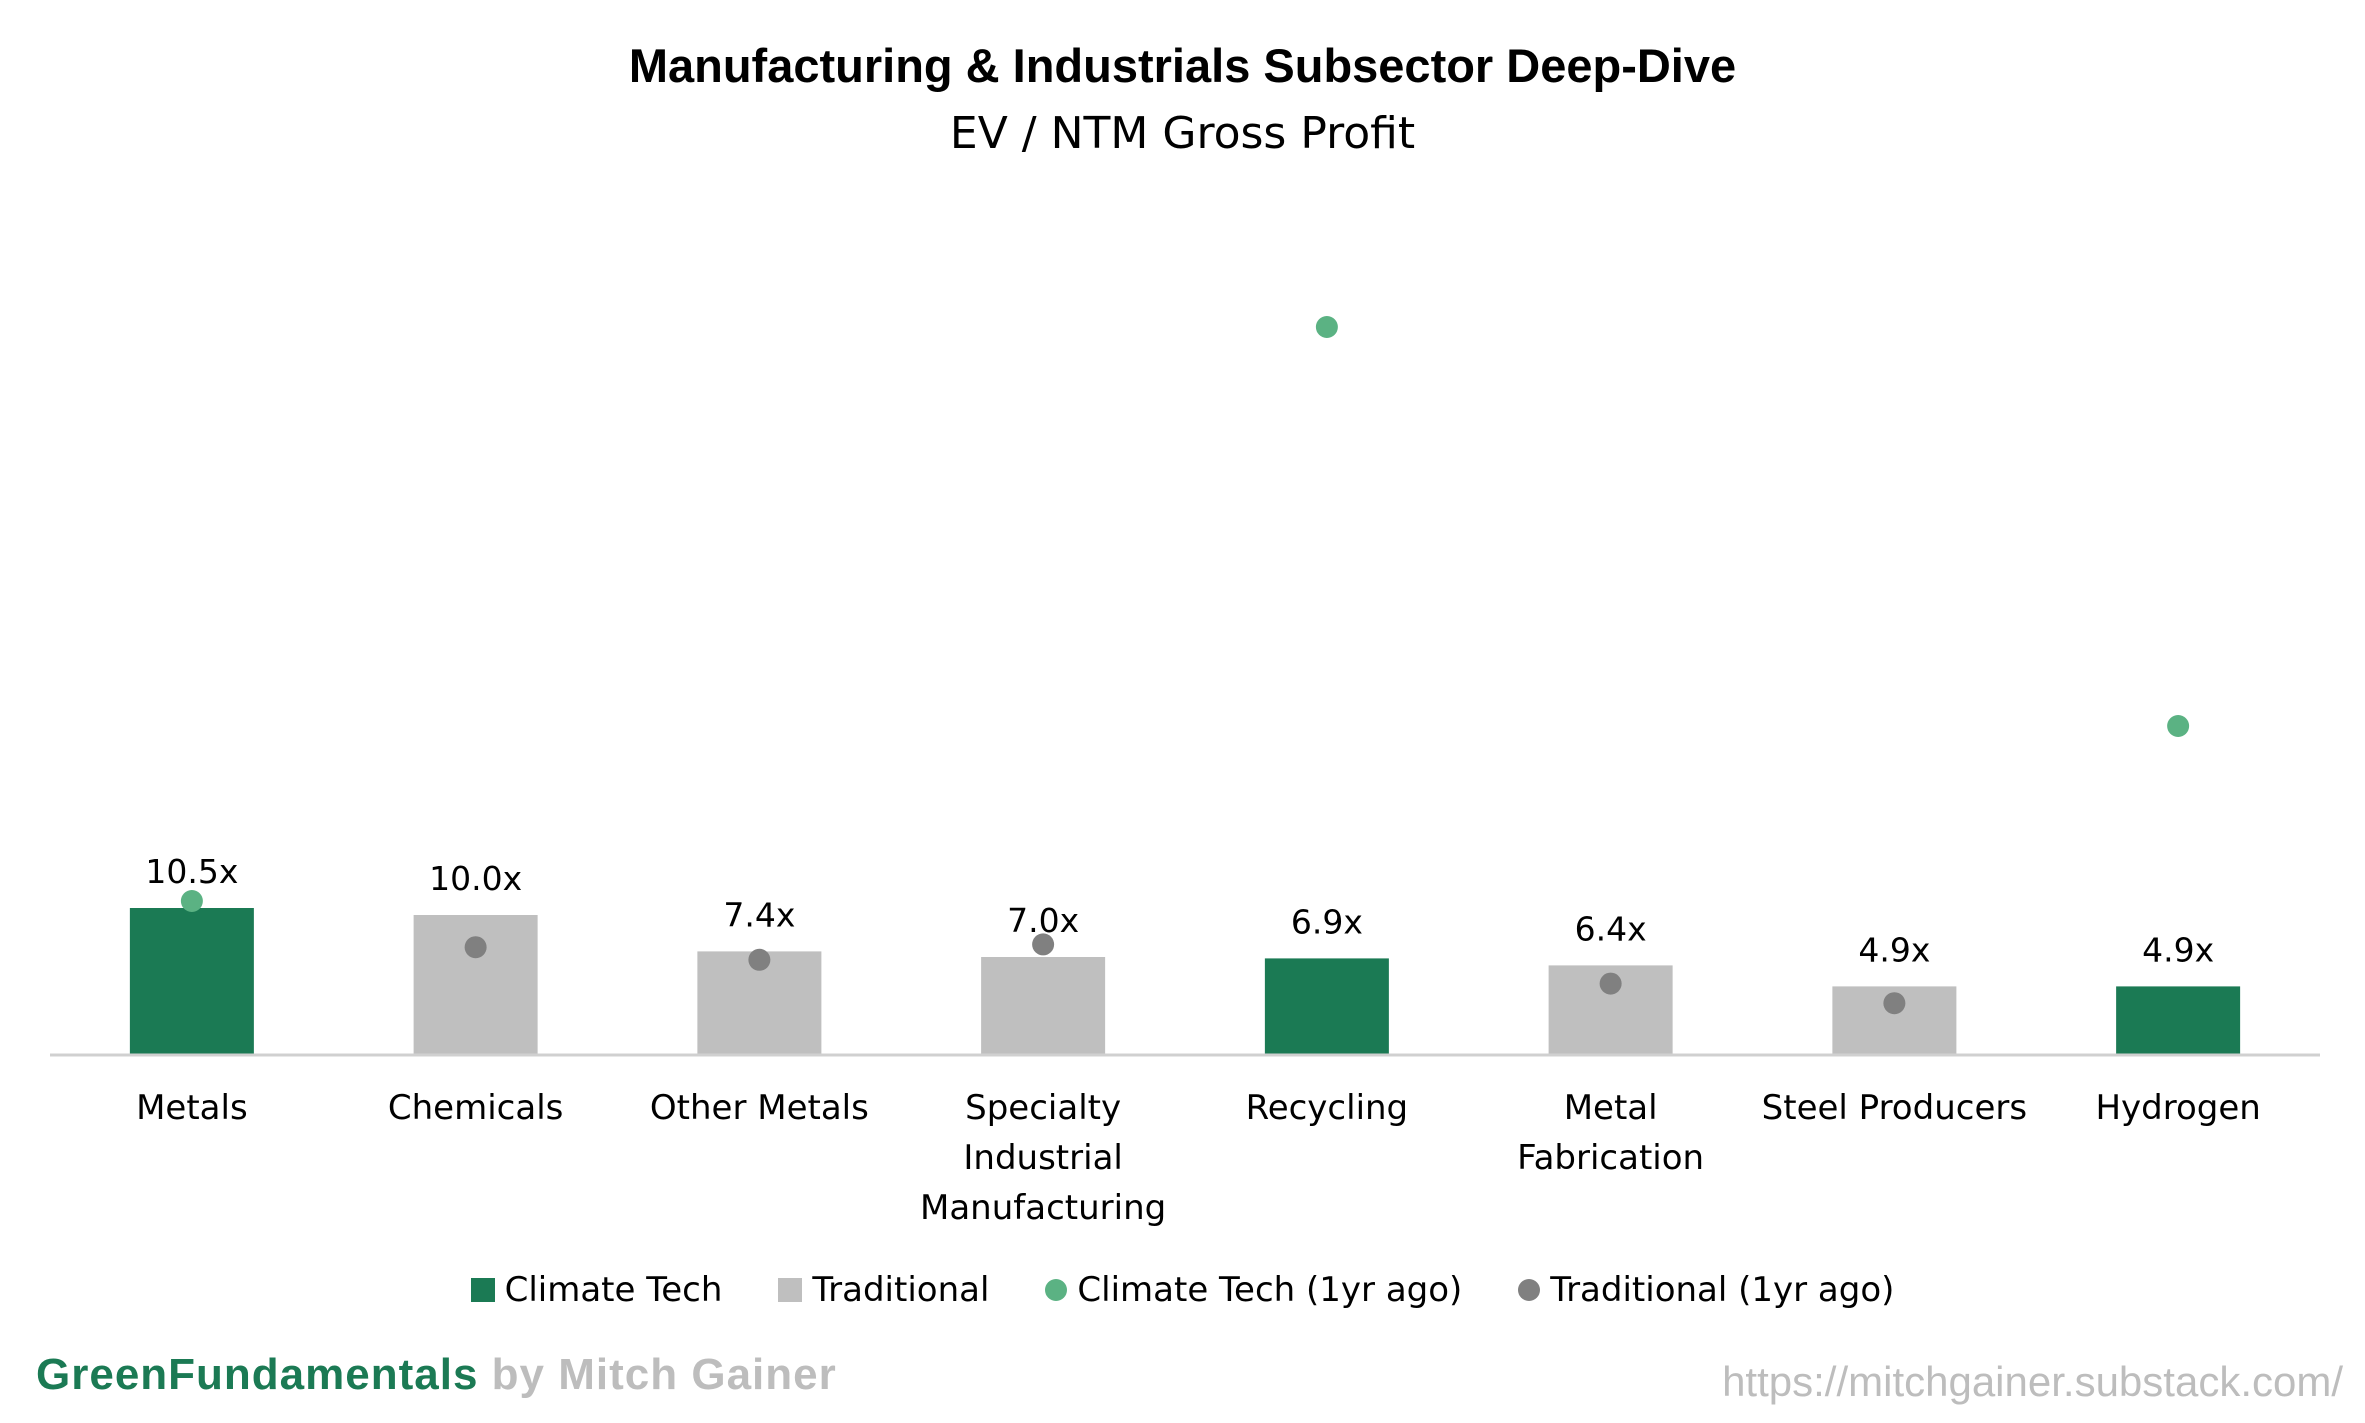 The height and width of the screenshot is (1423, 2365). Describe the element at coordinates (1043, 1006) in the screenshot. I see `bar-specialty-industrial-manufacturing` at that location.